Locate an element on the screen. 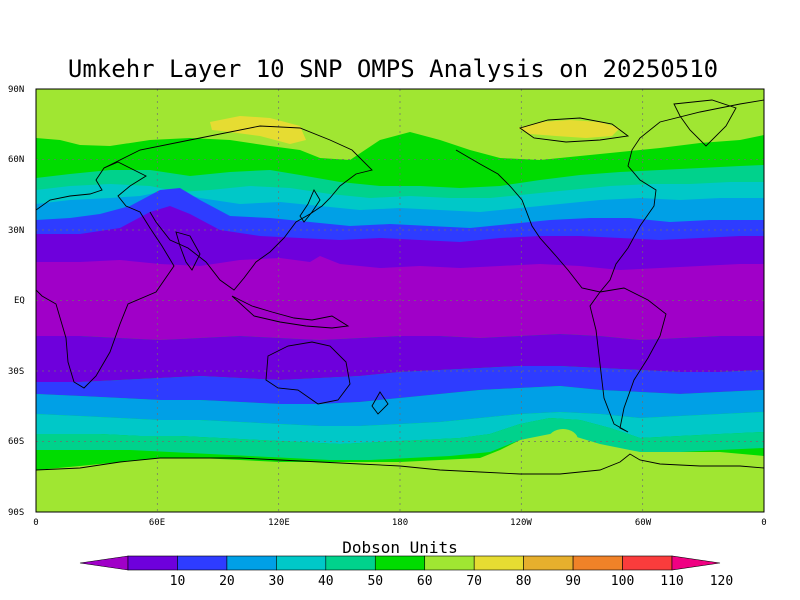 The height and width of the screenshot is (600, 800). colorbar-tick-label: 100 is located at coordinates (622, 581).